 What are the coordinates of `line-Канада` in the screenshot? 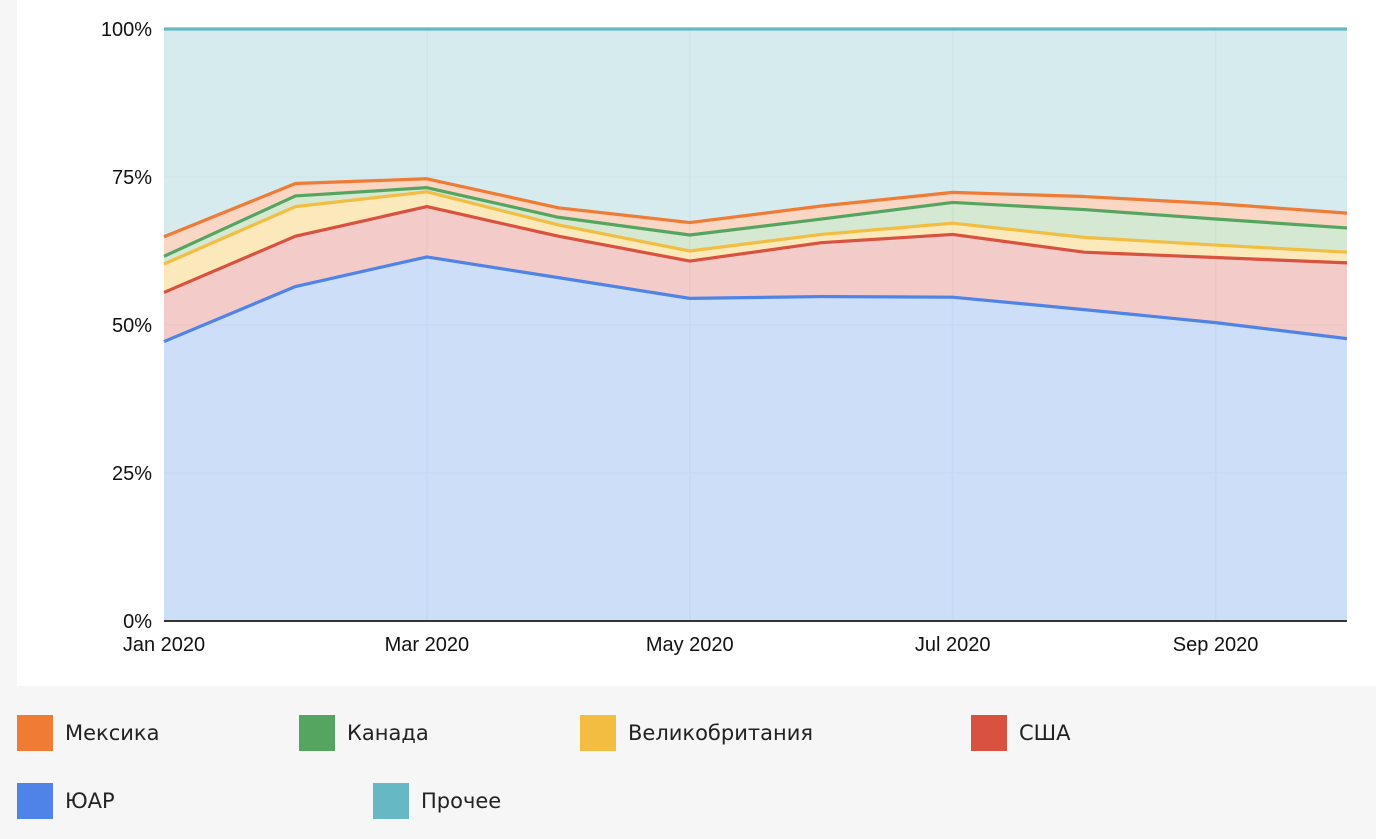 It's located at (755, 222).